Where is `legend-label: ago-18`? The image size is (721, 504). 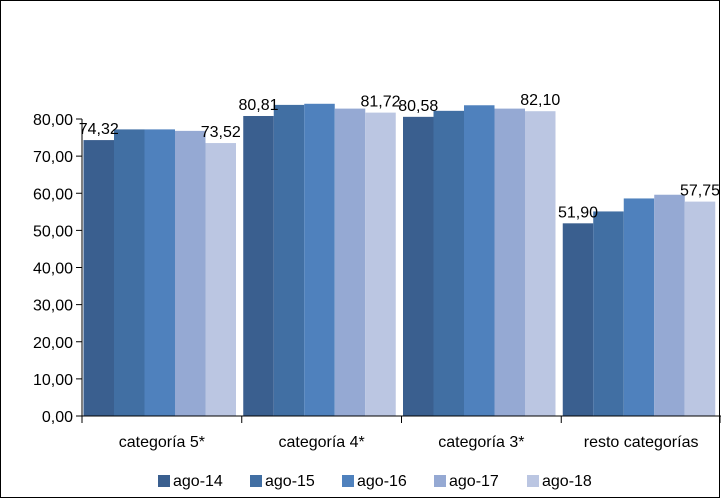 legend-label: ago-18 is located at coordinates (567, 481).